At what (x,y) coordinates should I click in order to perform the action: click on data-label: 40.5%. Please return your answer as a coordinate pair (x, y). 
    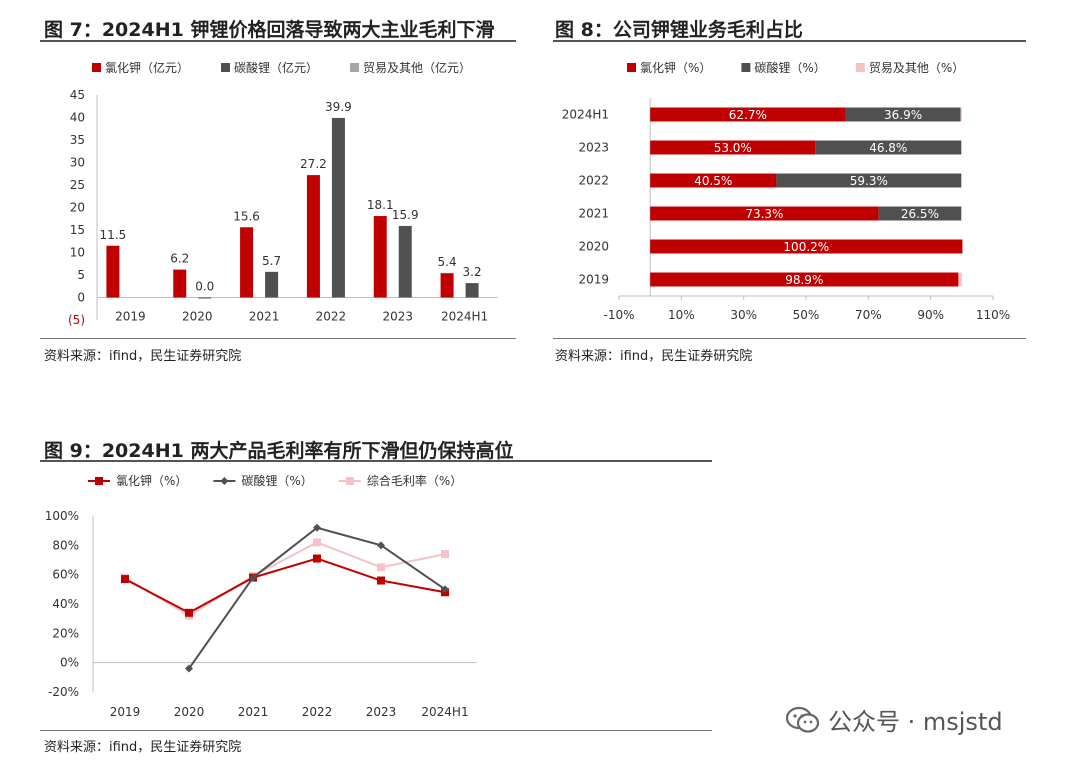
    Looking at the image, I should click on (713, 181).